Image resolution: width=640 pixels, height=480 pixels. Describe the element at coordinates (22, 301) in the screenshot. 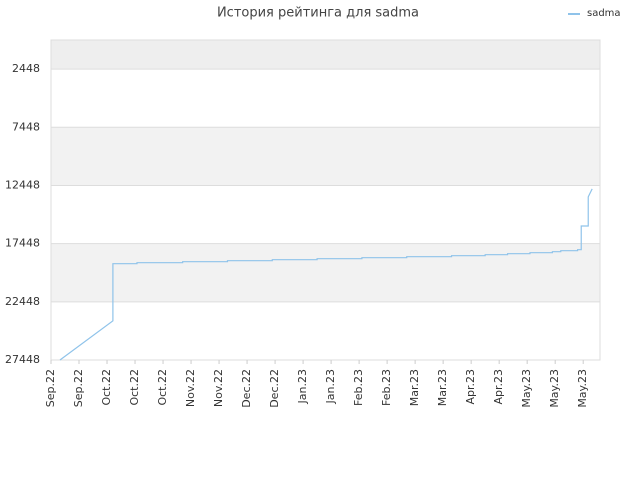

I see `y-tick-label: 22448` at that location.